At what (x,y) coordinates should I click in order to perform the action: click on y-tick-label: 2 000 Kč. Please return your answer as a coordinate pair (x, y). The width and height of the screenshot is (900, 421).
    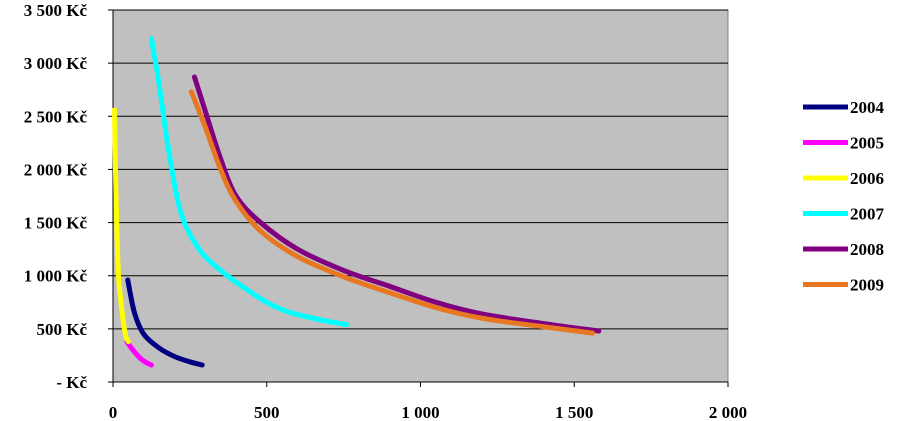
    Looking at the image, I should click on (56, 169).